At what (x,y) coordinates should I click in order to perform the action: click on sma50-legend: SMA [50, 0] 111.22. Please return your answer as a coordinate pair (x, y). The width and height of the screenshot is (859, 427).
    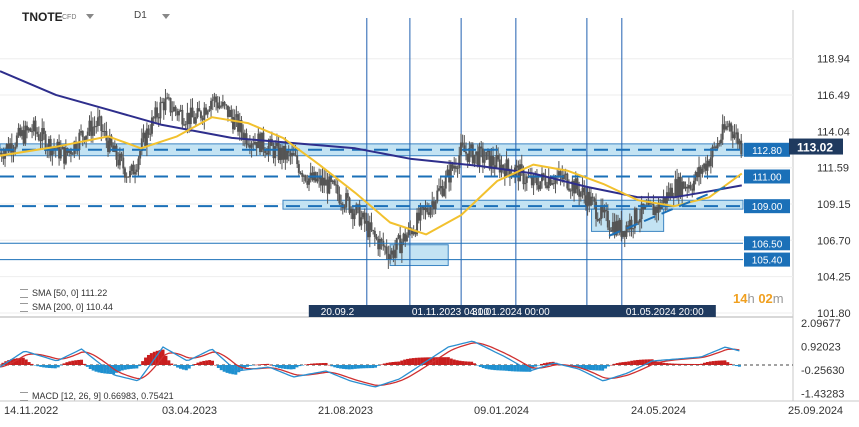
    Looking at the image, I should click on (63, 293).